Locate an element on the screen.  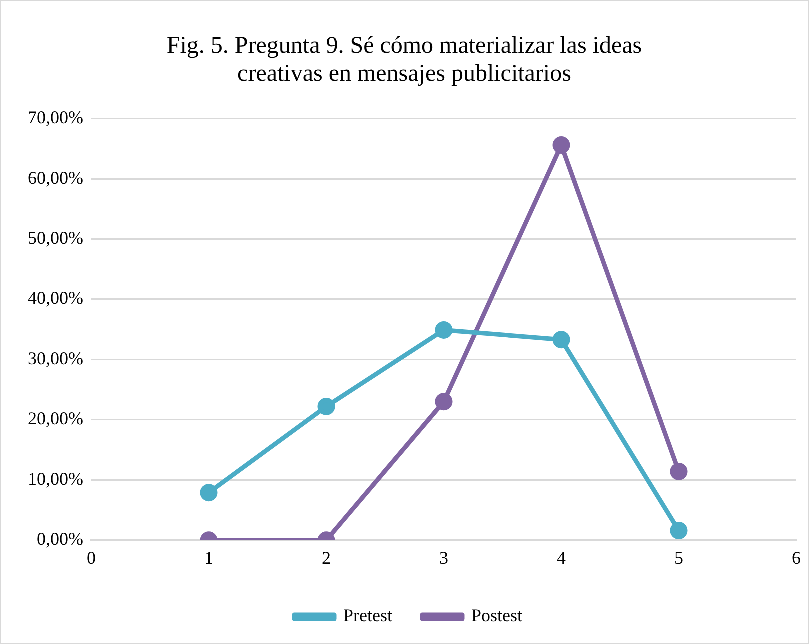
y-tick-label: 10,00% is located at coordinates (56, 478).